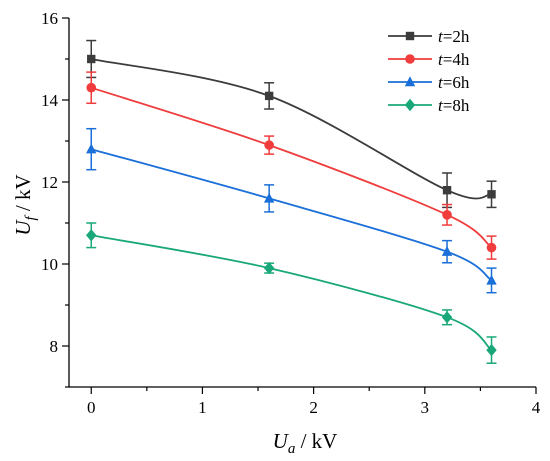 The width and height of the screenshot is (550, 461). Describe the element at coordinates (454, 82) in the screenshot. I see `legend-label: t=6h` at that location.